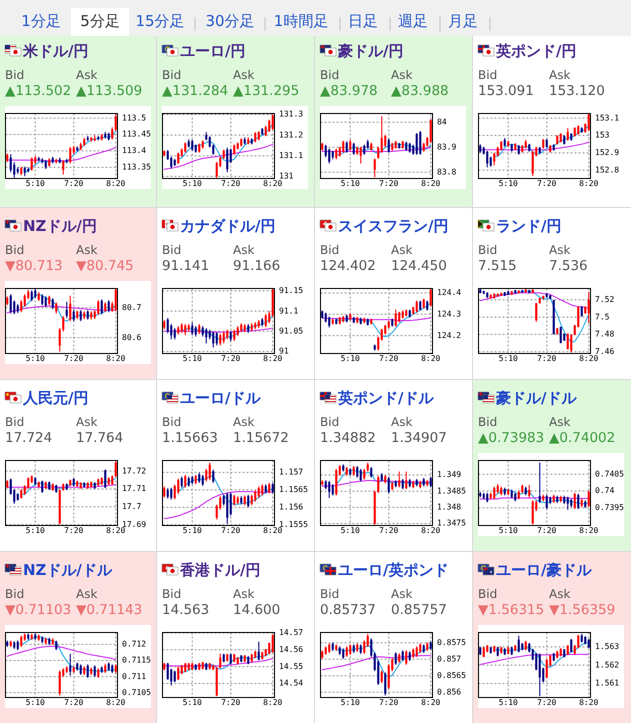 The width and height of the screenshot is (631, 723). I want to click on chart-title: カナダドル/円, so click(228, 226).